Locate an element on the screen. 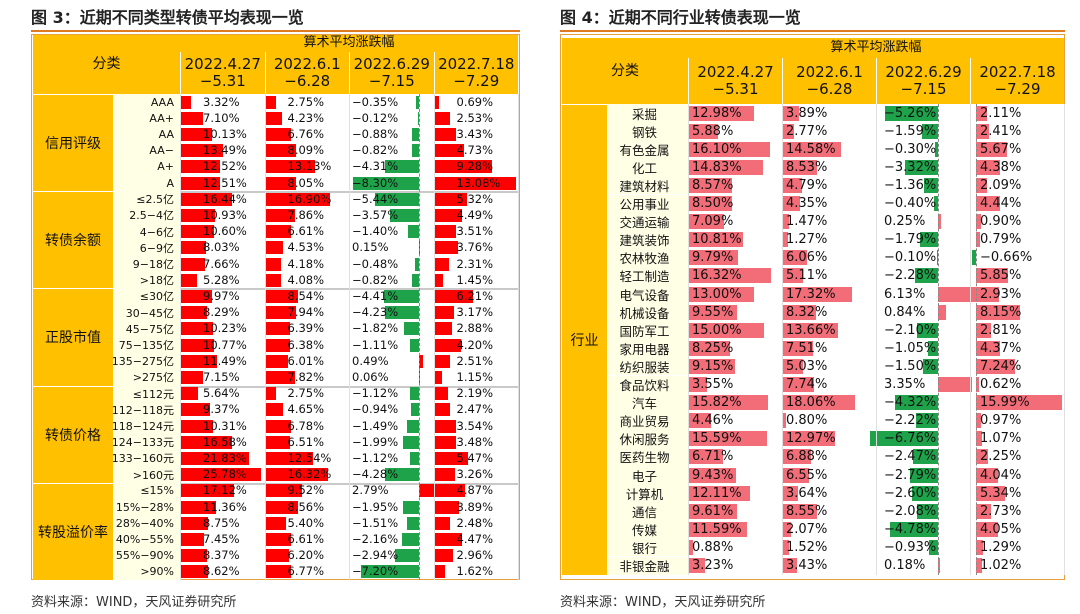 This screenshot has width=1080, height=614. left-row-label: AA is located at coordinates (146, 134).